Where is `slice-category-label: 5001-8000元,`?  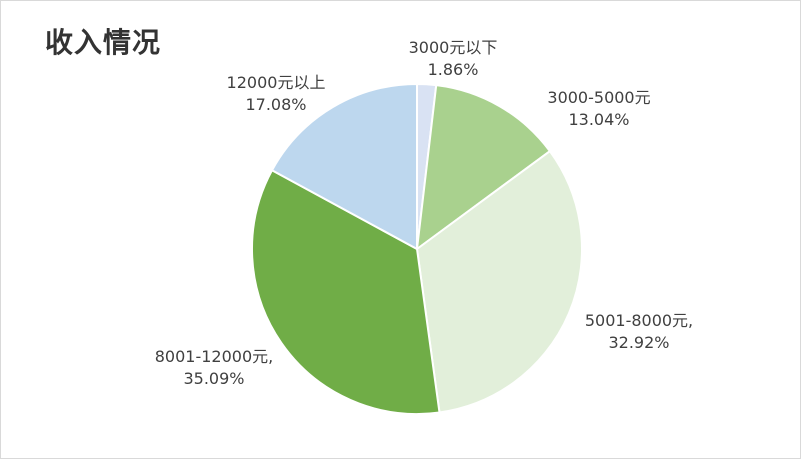
slice-category-label: 5001-8000元, is located at coordinates (639, 320).